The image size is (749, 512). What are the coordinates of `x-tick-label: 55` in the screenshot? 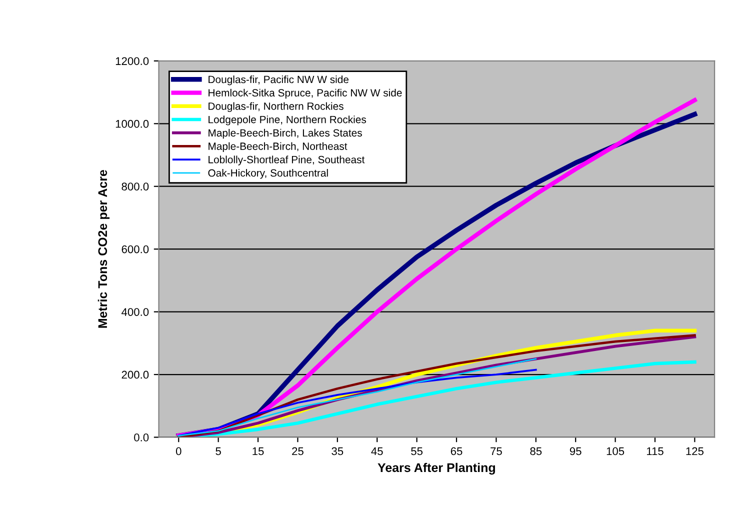 It's located at (417, 451).